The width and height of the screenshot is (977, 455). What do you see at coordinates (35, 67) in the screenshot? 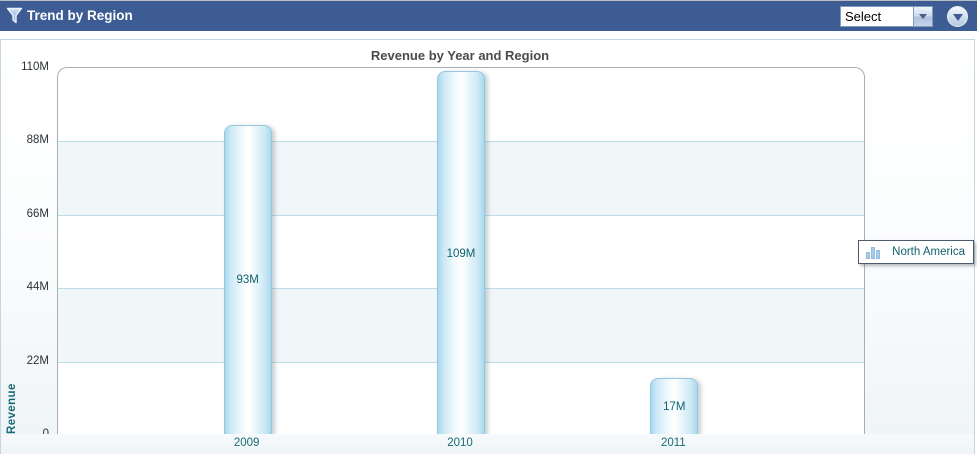
I see `y-tick-label: 110M` at bounding box center [35, 67].